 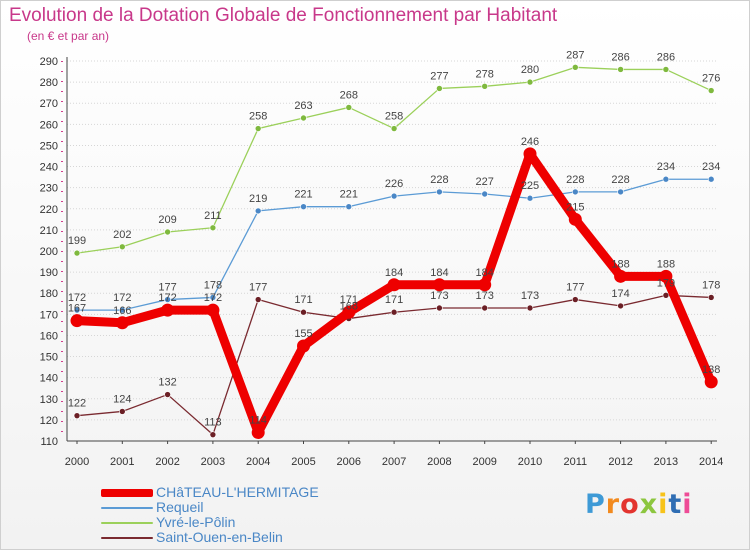 I want to click on y-tick-label: 190, so click(x=49, y=273).